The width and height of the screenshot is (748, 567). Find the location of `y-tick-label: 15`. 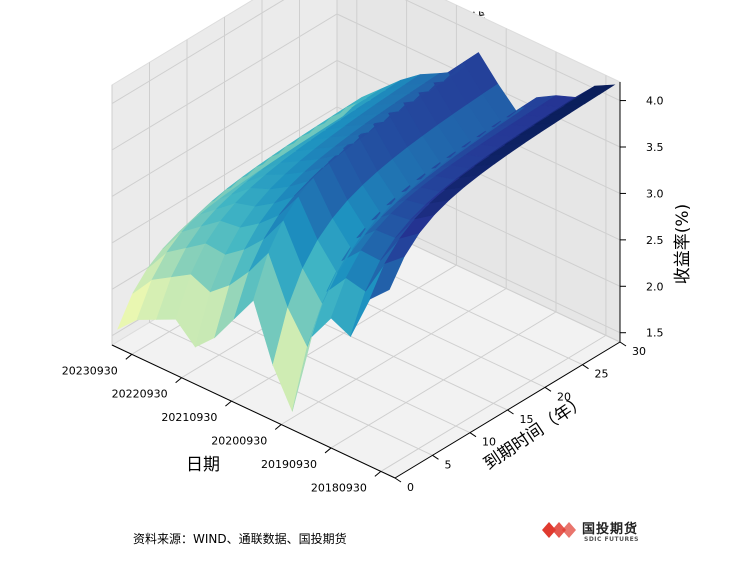

y-tick-label: 15 is located at coordinates (527, 419).